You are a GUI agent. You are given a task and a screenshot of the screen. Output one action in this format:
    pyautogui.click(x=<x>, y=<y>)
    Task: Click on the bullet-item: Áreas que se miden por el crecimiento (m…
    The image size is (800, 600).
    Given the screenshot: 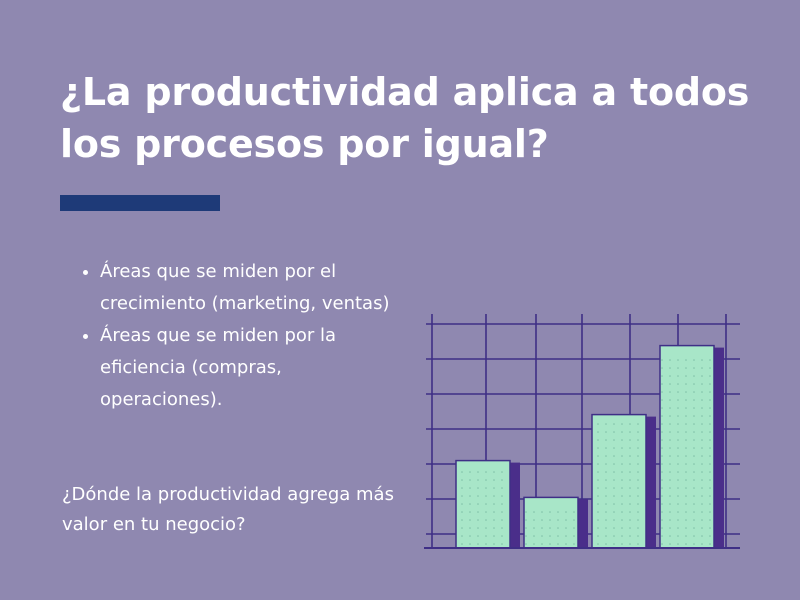 What is the action you would take?
    pyautogui.click(x=250, y=288)
    